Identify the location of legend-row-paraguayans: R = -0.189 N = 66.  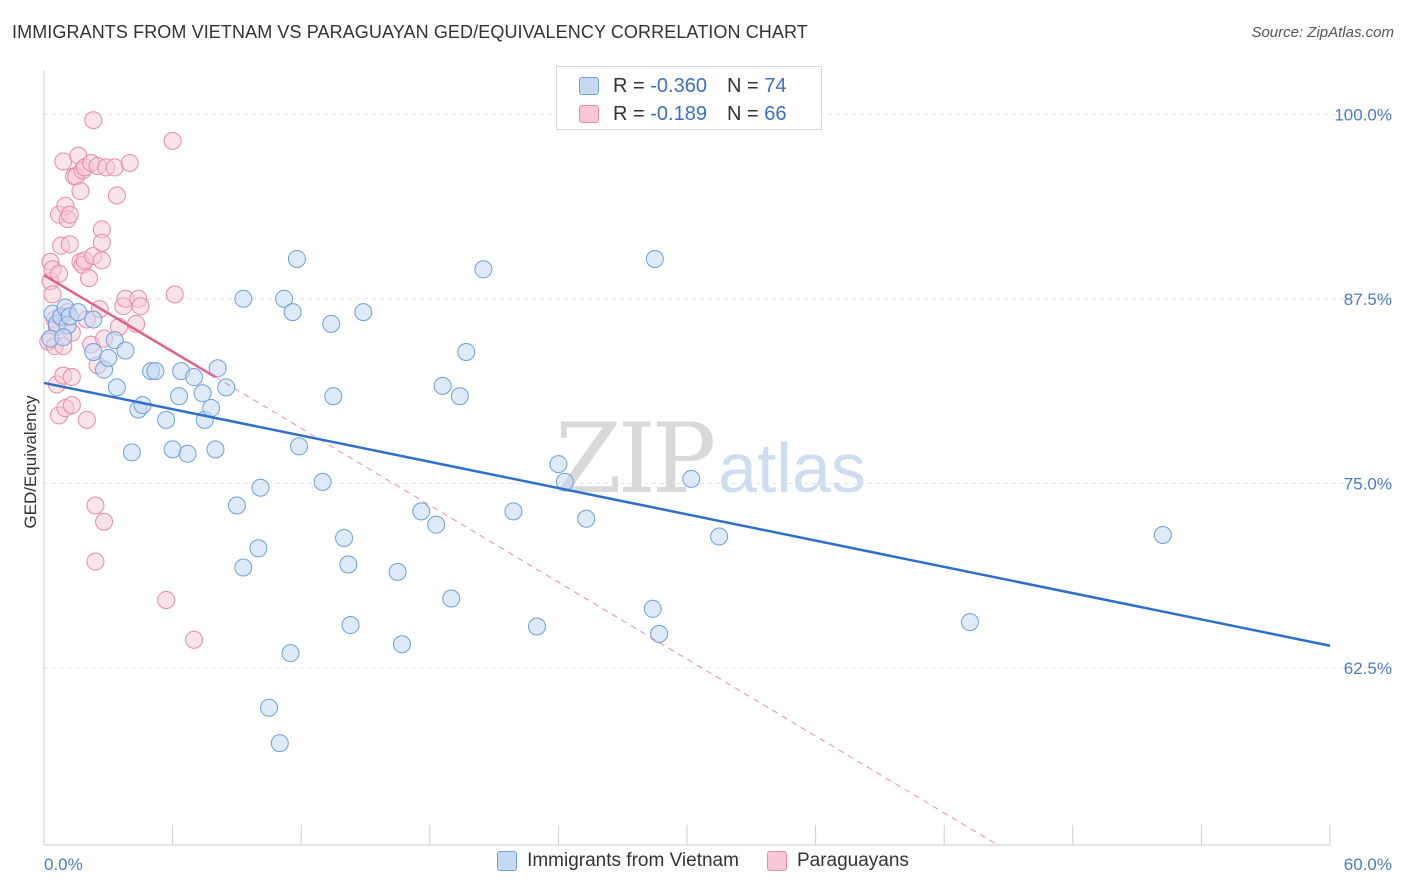
(682, 114).